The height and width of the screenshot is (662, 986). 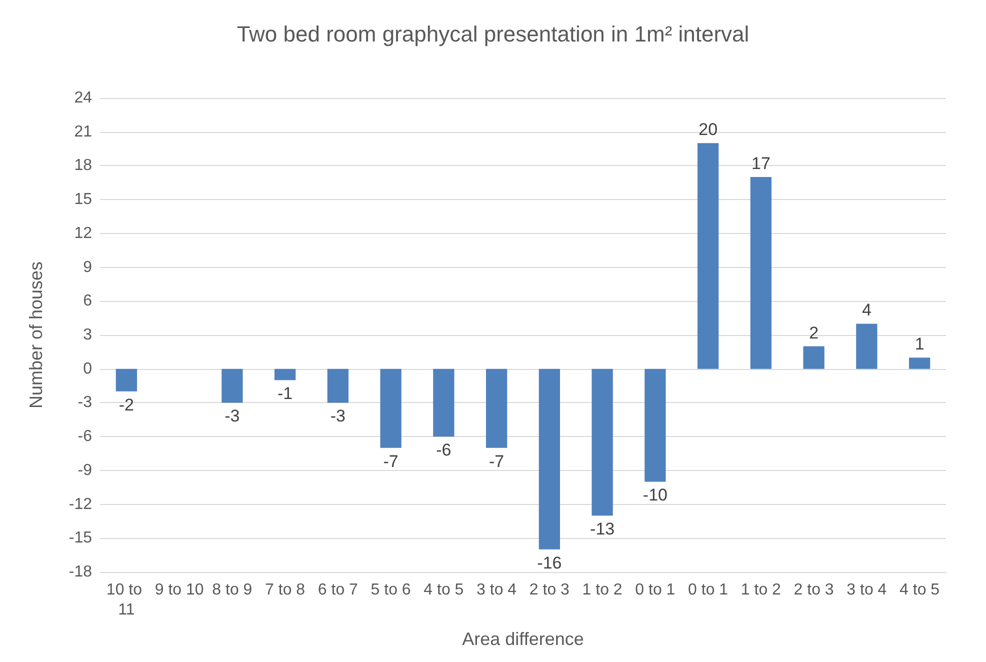 I want to click on data-label: 20, so click(x=708, y=130).